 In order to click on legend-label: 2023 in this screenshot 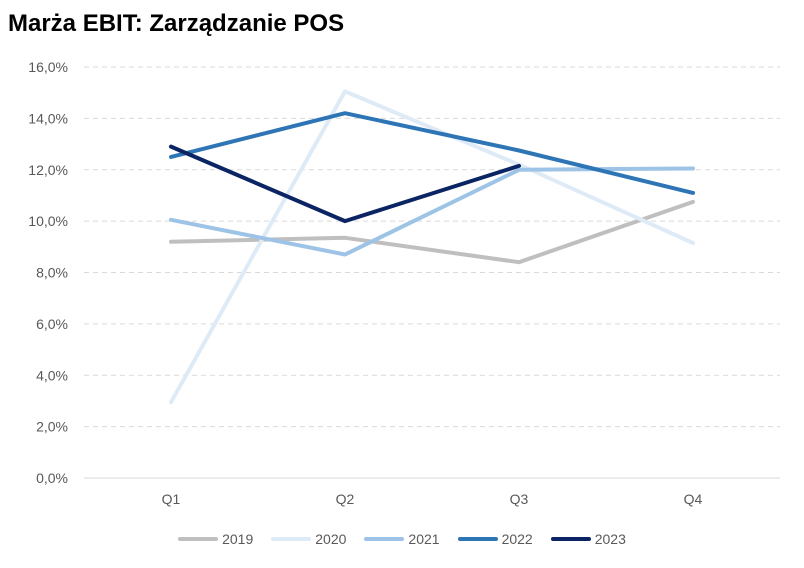, I will do `click(610, 539)`.